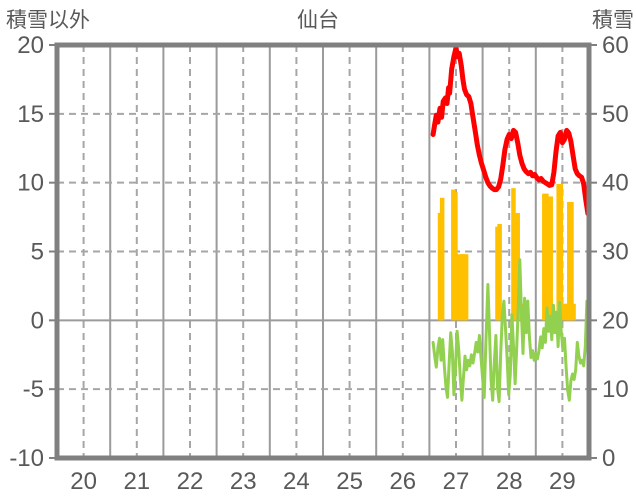 The image size is (636, 501). I want to click on x-axis-tick-label: 20, so click(83, 481).